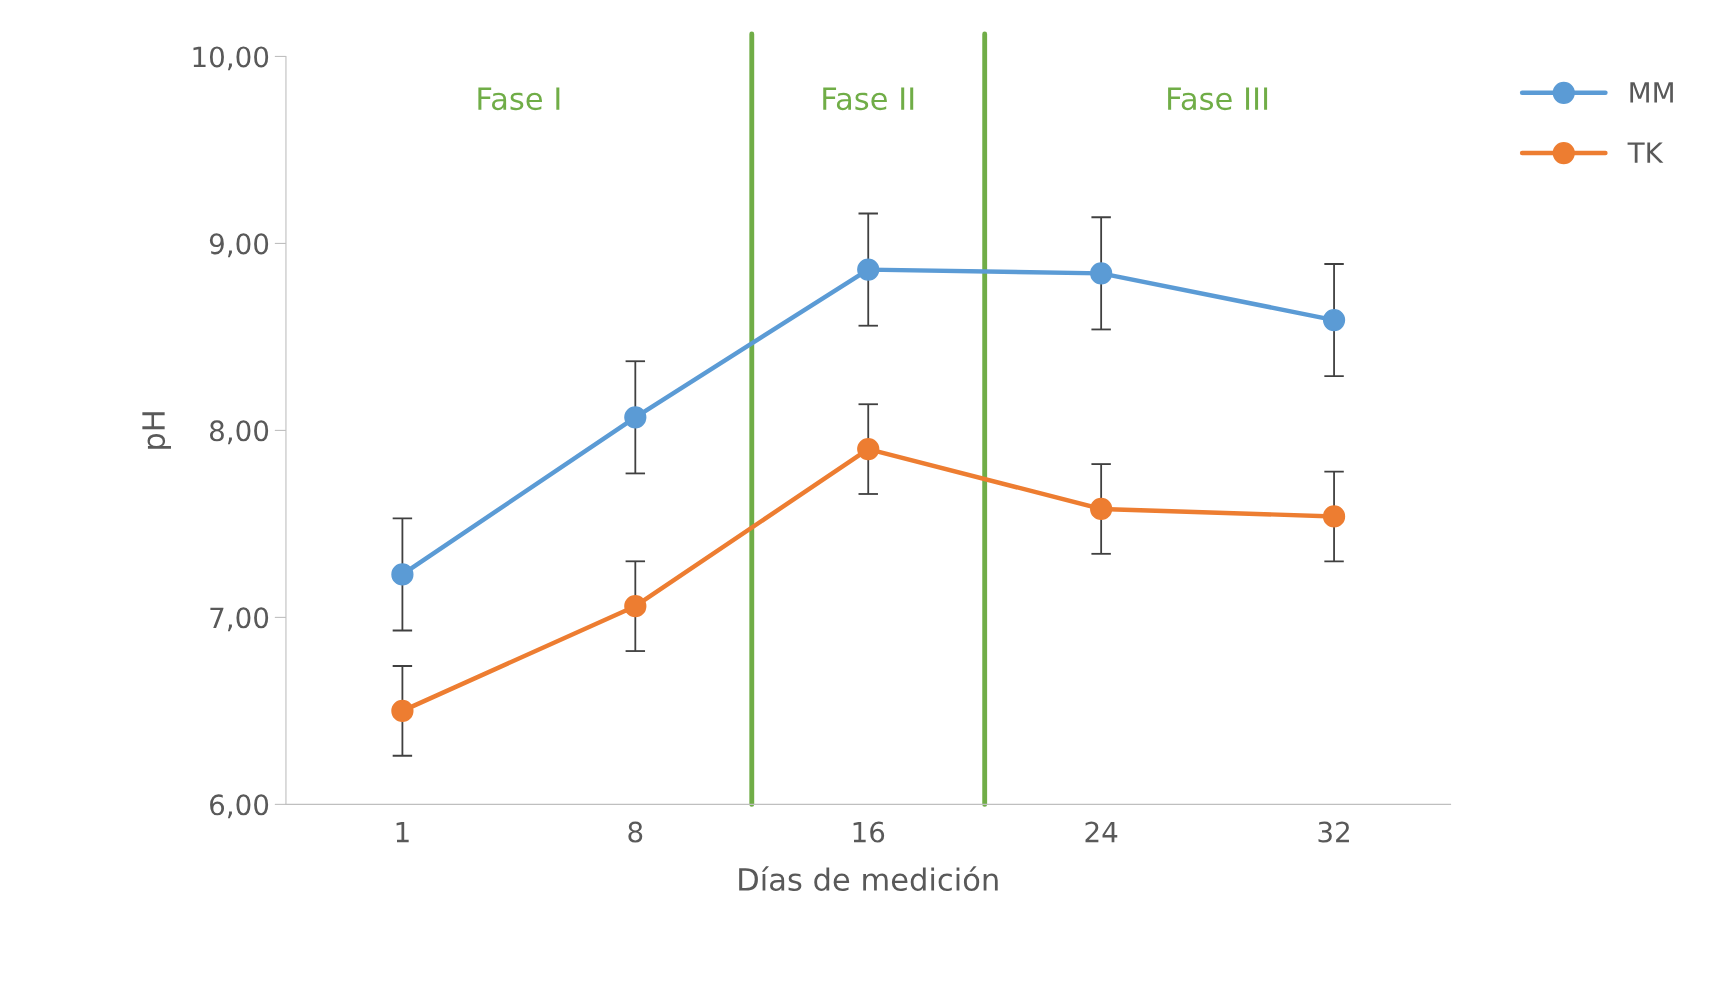 This screenshot has height=1008, width=1733. Describe the element at coordinates (231, 58) in the screenshot. I see `y-tick-label: 10,00` at that location.